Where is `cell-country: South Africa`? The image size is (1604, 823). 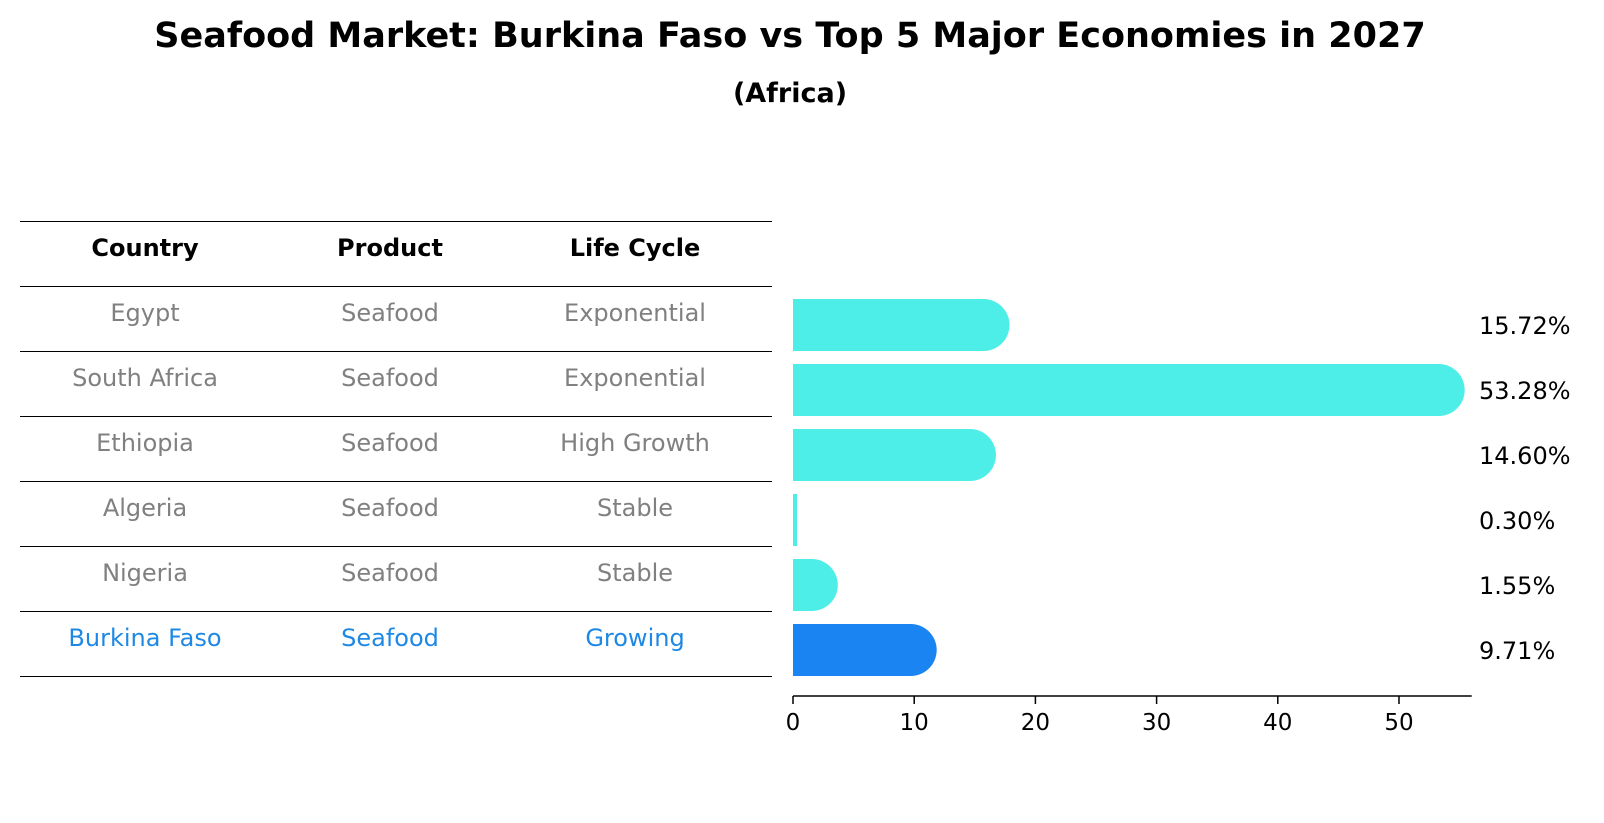
cell-country: South Africa is located at coordinates (145, 378).